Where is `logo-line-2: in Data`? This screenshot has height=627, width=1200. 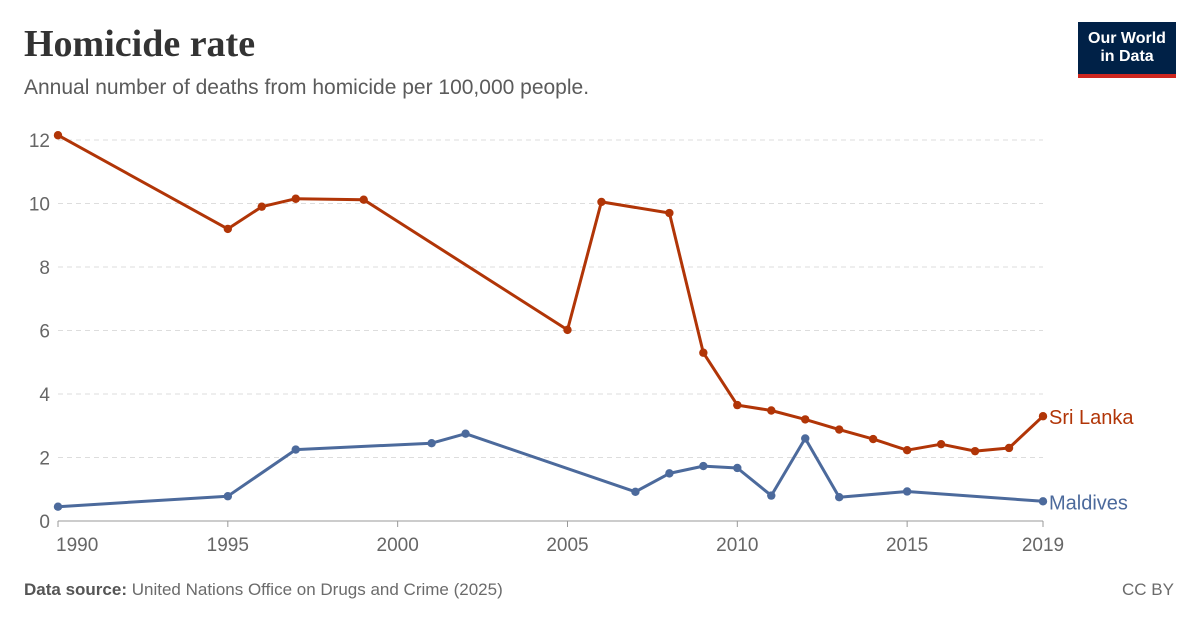 logo-line-2: in Data is located at coordinates (1127, 56).